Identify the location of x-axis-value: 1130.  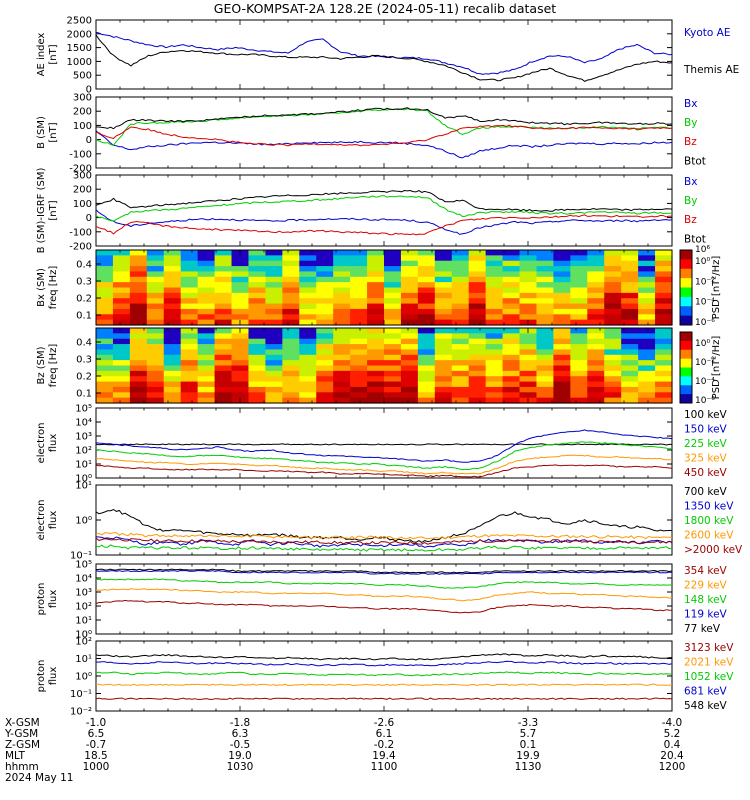
(528, 767).